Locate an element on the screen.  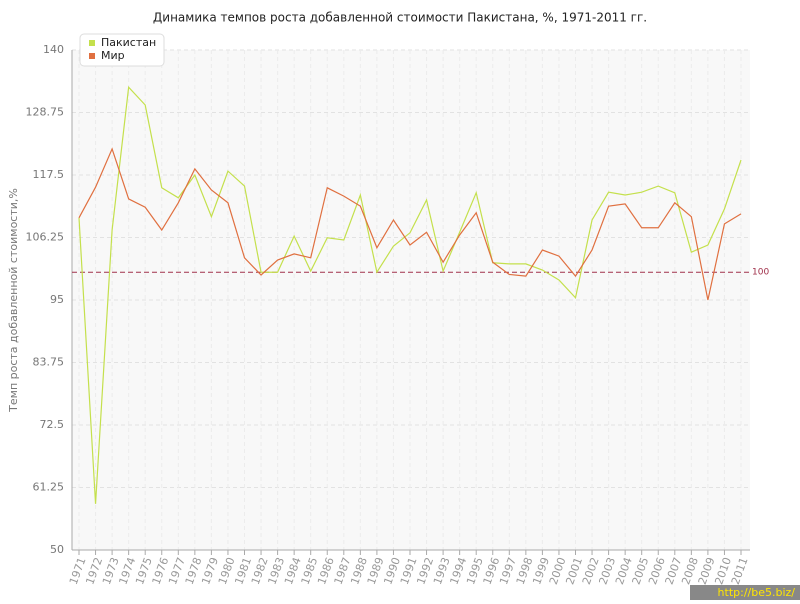
y-tick-label: 72.5 is located at coordinates (52, 424).